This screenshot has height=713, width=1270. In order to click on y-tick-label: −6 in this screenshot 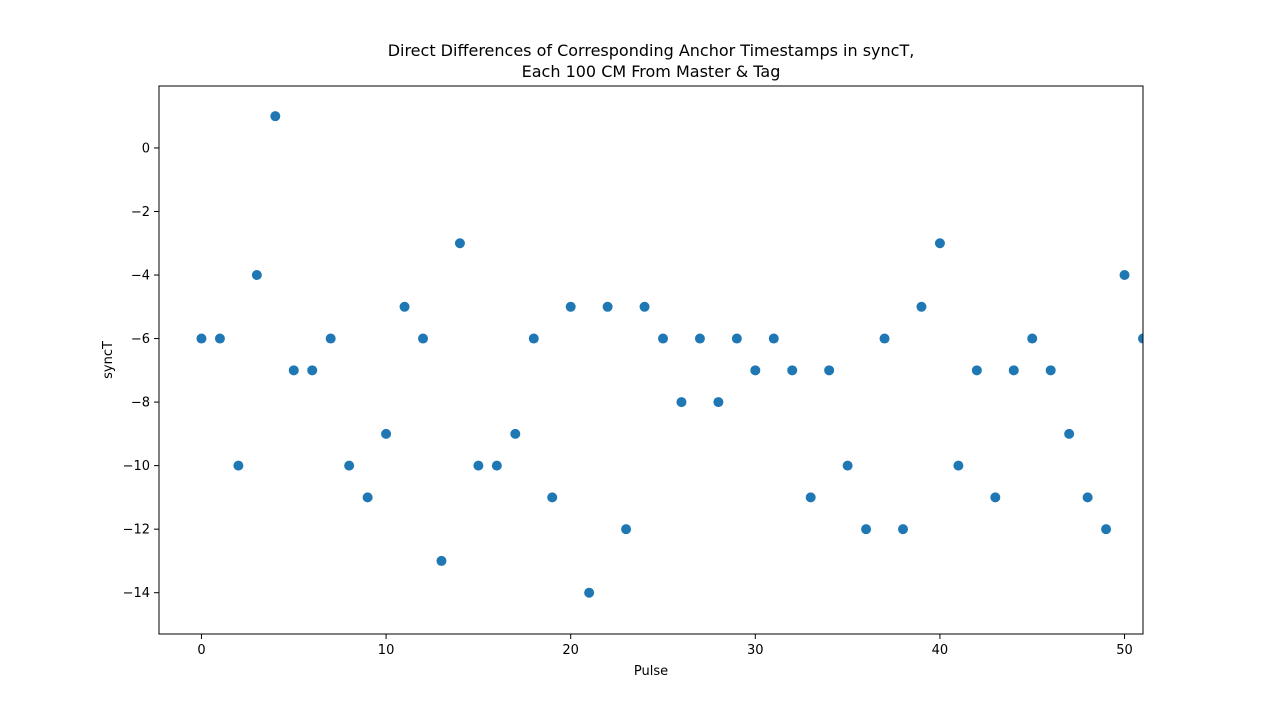, I will do `click(140, 339)`.